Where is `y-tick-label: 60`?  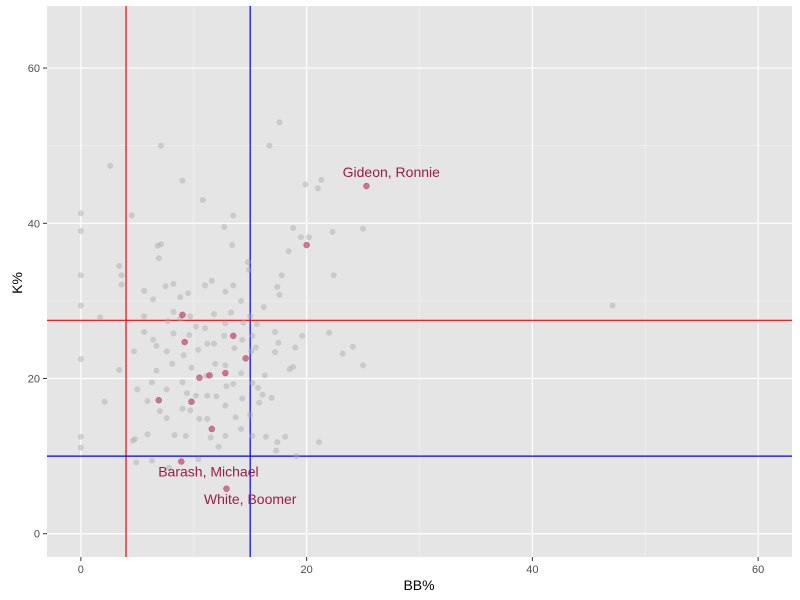
y-tick-label: 60 is located at coordinates (34, 69).